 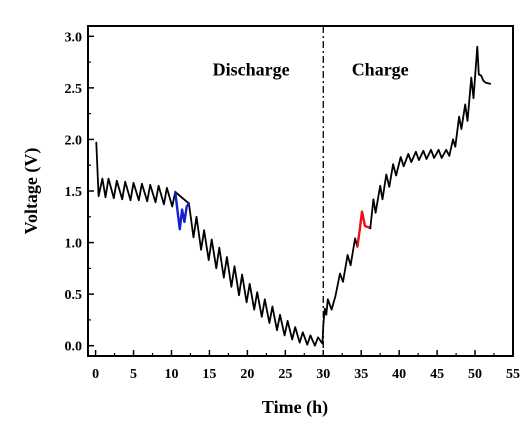 What do you see at coordinates (247, 374) in the screenshot?
I see `x-tick-label: 20` at bounding box center [247, 374].